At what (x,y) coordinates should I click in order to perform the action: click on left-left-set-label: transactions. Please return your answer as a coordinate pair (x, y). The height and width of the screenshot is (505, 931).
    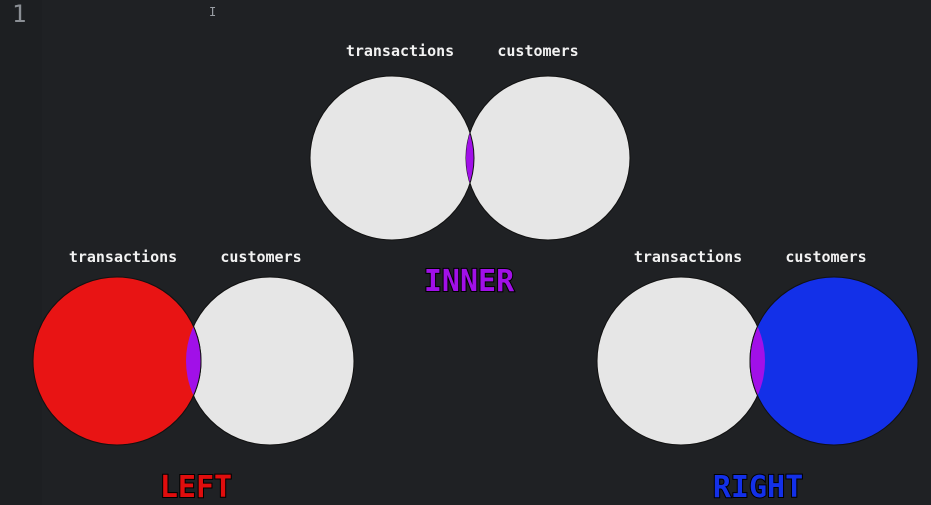
    Looking at the image, I should click on (123, 257).